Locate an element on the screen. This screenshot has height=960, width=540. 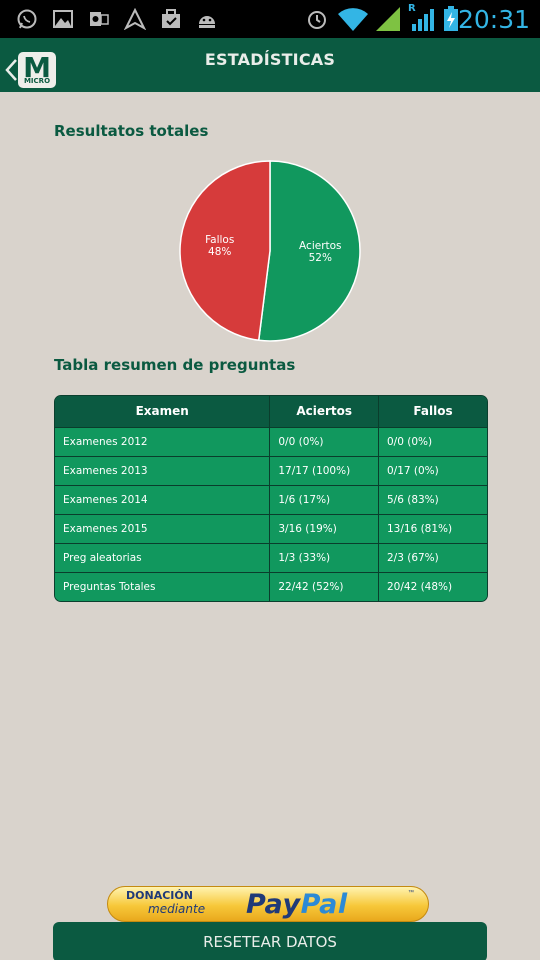
column-header-aciertos: Aciertos is located at coordinates (324, 412).